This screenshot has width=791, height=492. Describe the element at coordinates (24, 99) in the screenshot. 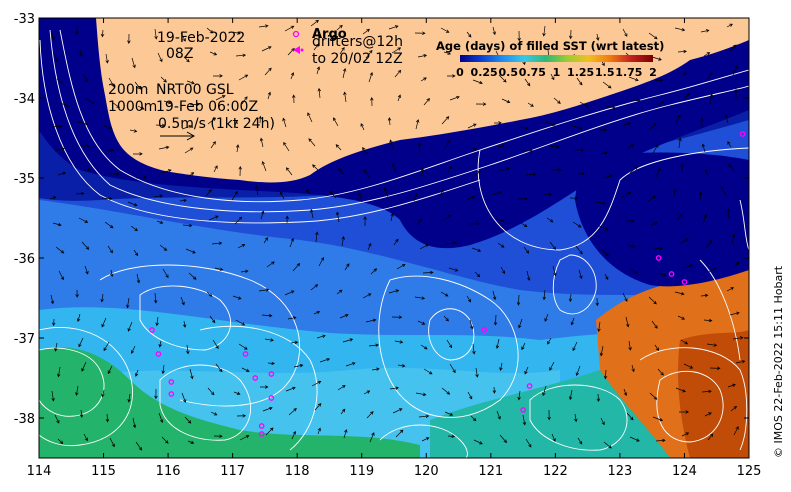

I see `y-tick-label: -34` at that location.